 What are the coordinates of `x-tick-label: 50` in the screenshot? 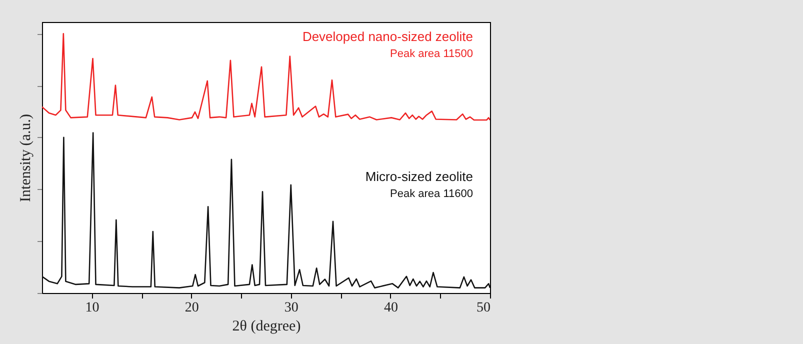 It's located at (483, 308).